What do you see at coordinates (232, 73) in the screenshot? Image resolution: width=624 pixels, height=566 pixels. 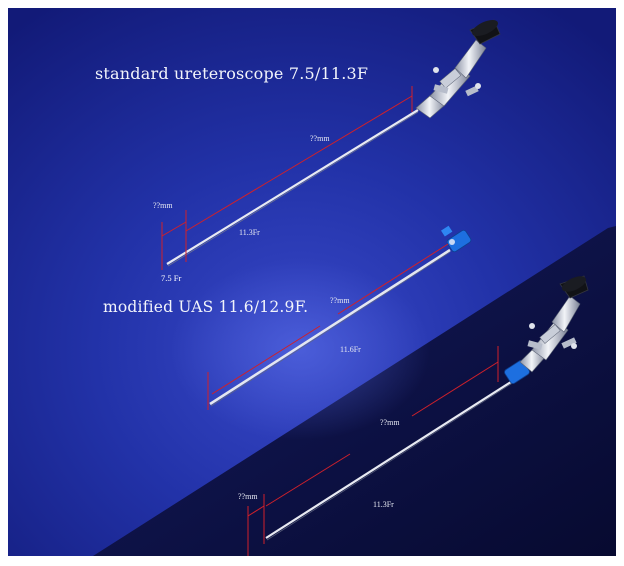 I see `standard-ureteroscope-caption: standard ureteroscope 7.5/11.3F` at bounding box center [232, 73].